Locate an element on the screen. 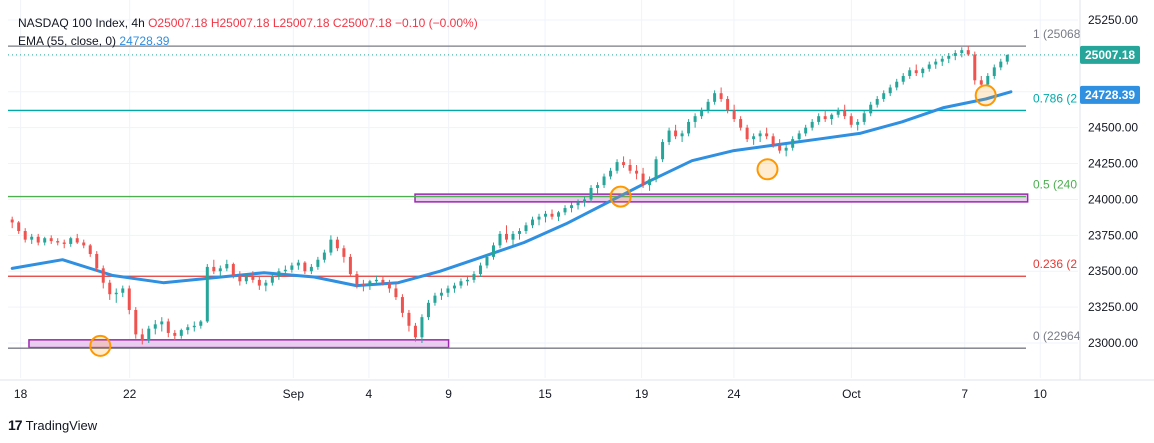 The height and width of the screenshot is (443, 1154). fib-label-0: 0 (22964 is located at coordinates (1057, 336).